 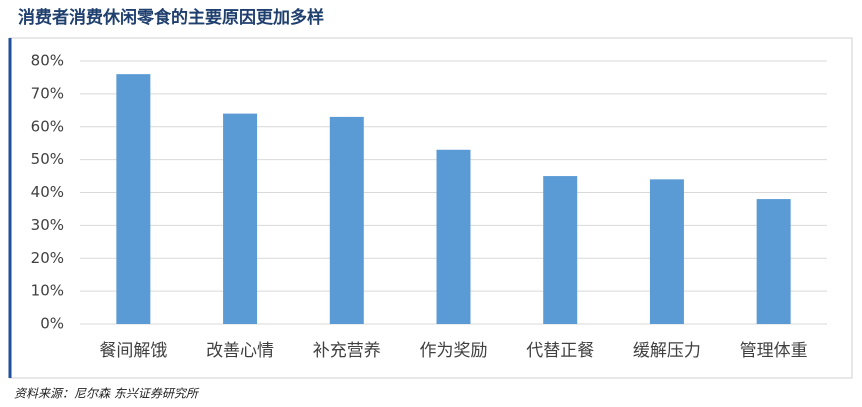 What do you see at coordinates (52, 324) in the screenshot?
I see `y-tick-label: 0%` at bounding box center [52, 324].